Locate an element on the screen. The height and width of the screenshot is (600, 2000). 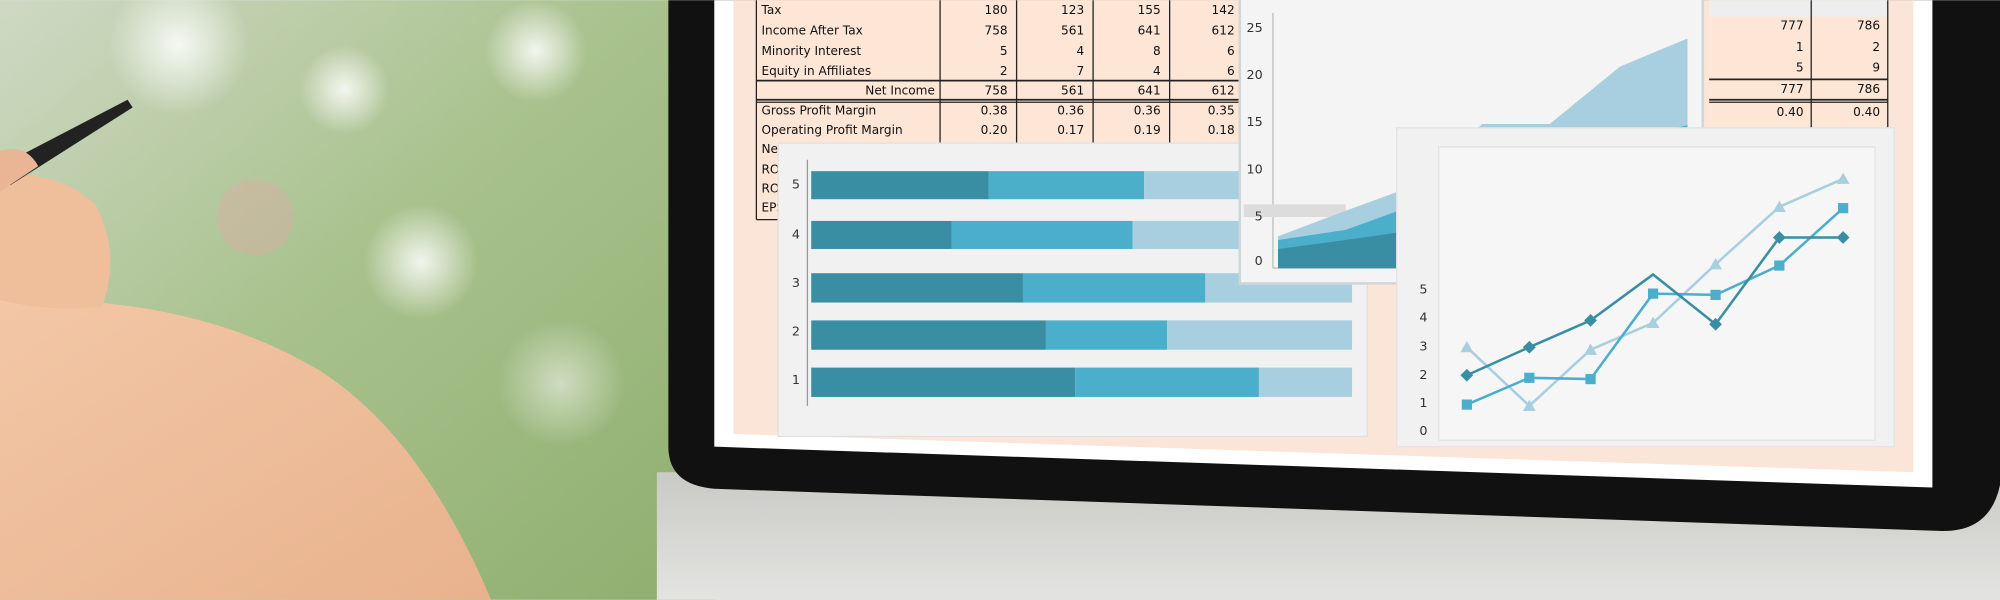
y-tick-label: 0 is located at coordinates (1259, 261).